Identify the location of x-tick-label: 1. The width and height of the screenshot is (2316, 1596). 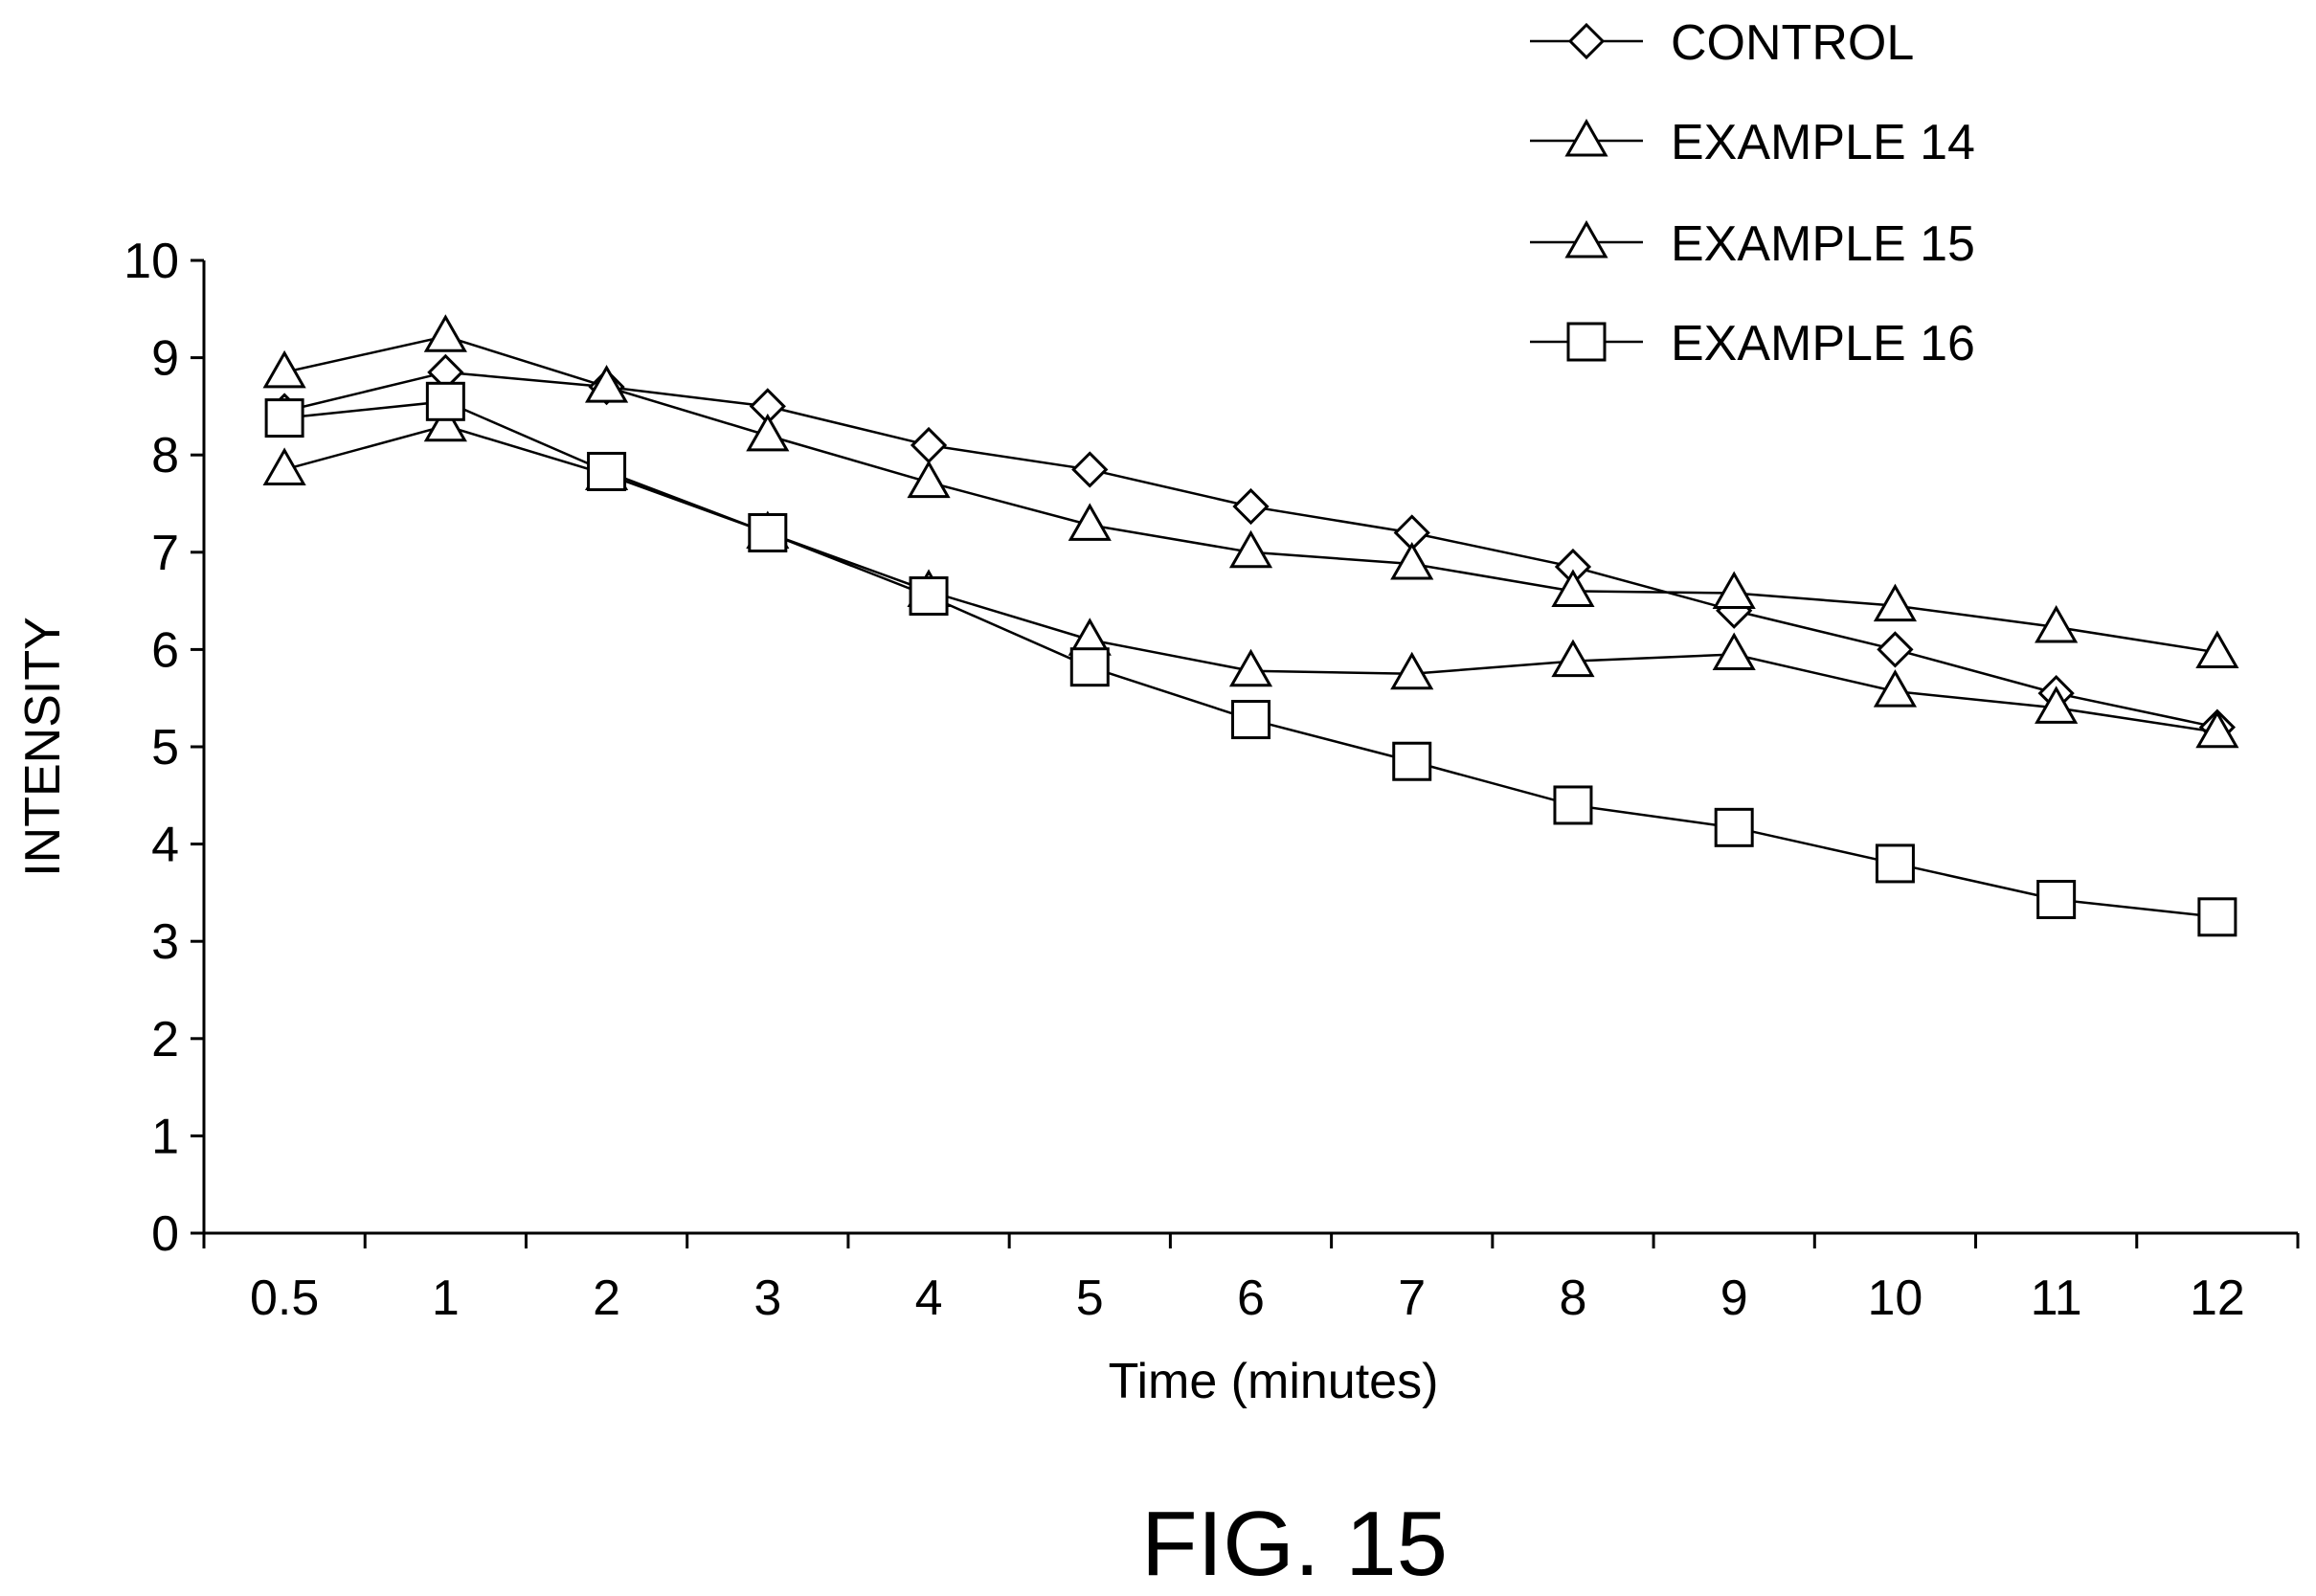
(446, 1298).